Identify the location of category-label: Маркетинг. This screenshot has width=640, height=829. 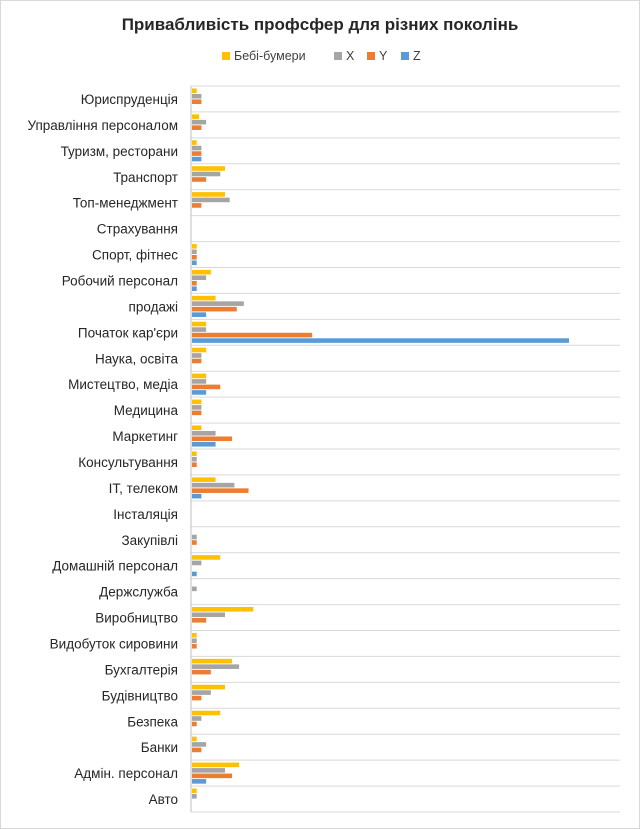
(145, 436).